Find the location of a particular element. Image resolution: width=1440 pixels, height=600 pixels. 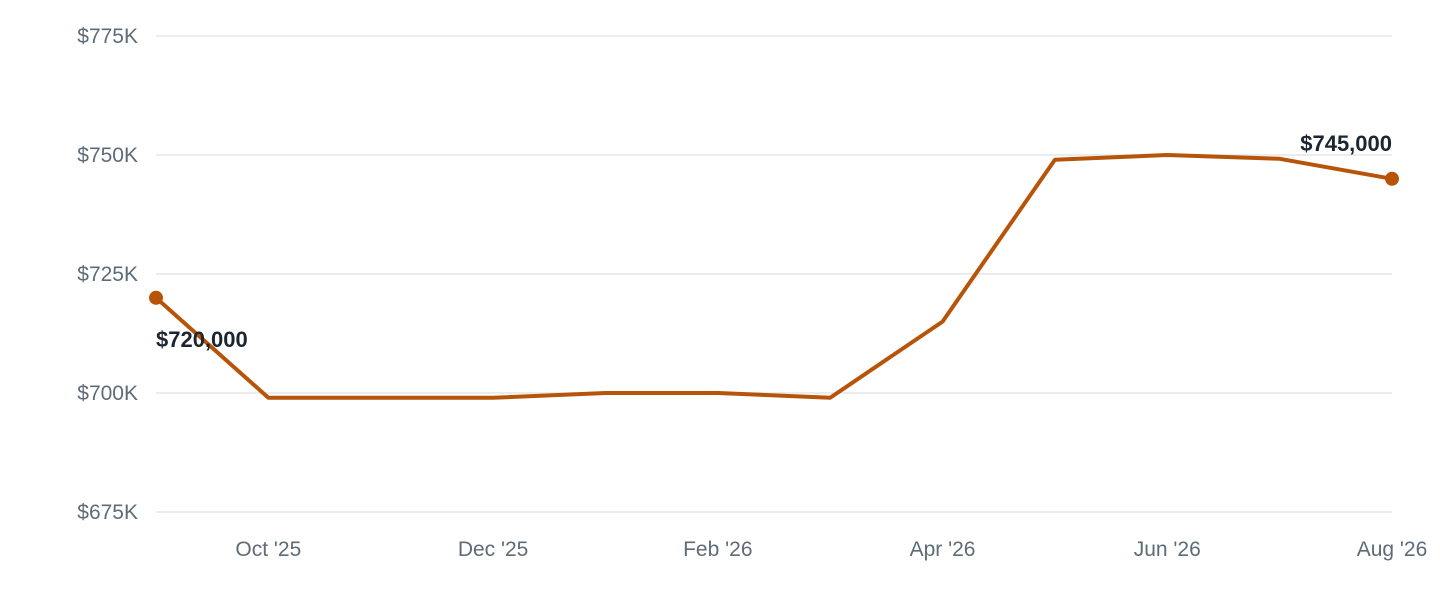

x-tick-label: Dec '25 is located at coordinates (493, 549).